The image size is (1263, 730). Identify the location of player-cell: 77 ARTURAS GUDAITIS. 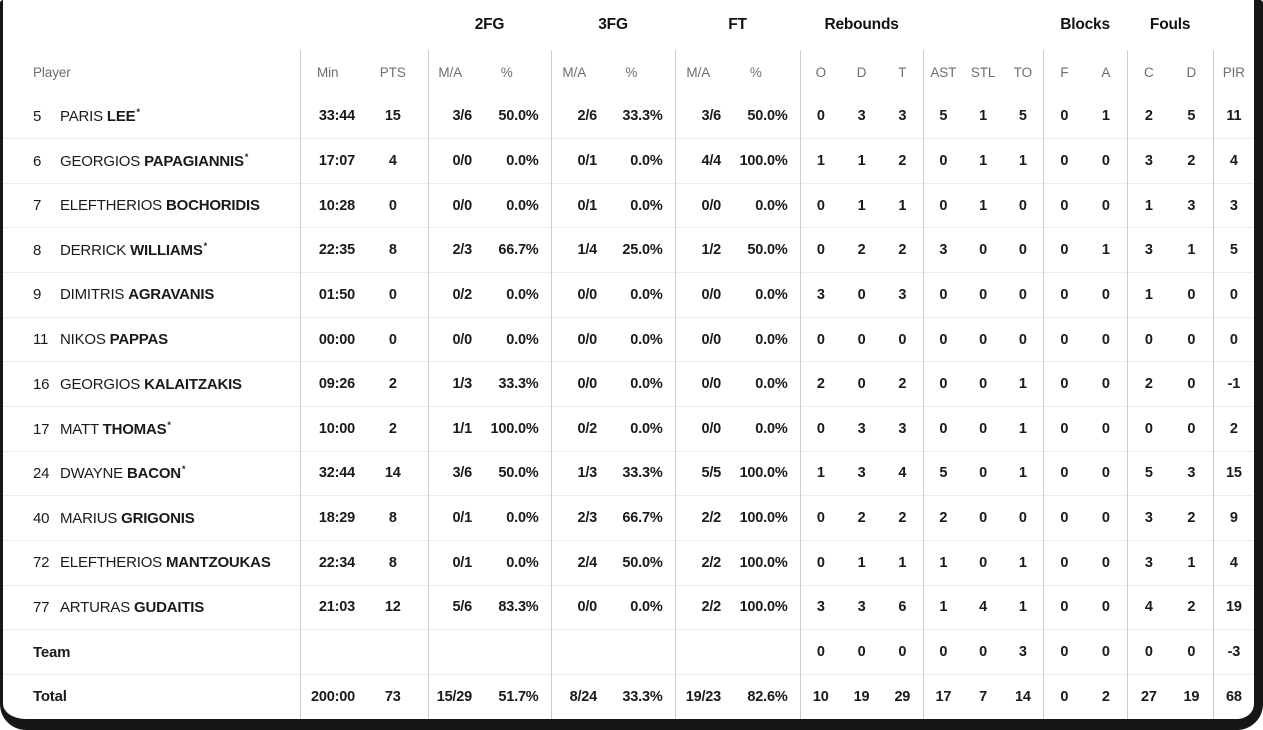
(151, 607).